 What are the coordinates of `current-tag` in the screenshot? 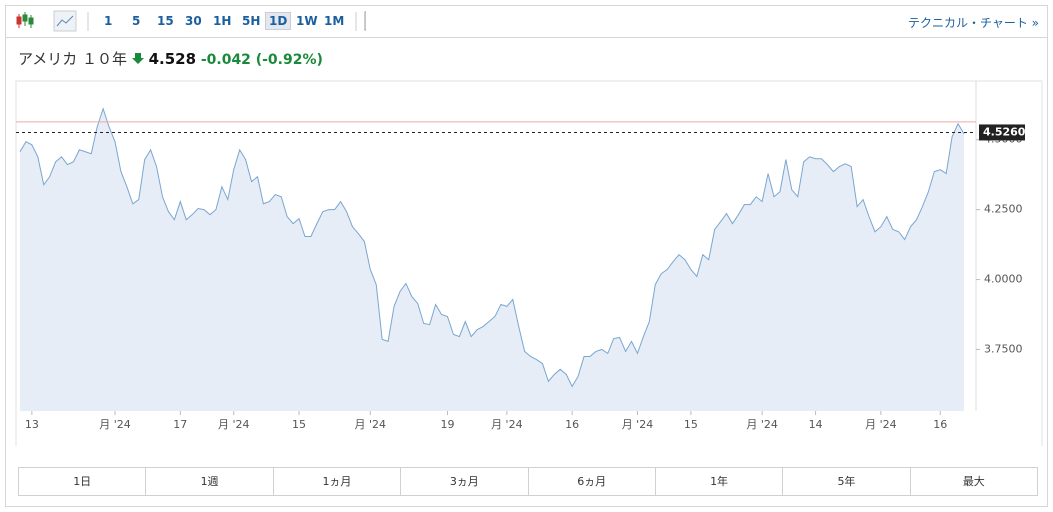 It's located at (1002, 132).